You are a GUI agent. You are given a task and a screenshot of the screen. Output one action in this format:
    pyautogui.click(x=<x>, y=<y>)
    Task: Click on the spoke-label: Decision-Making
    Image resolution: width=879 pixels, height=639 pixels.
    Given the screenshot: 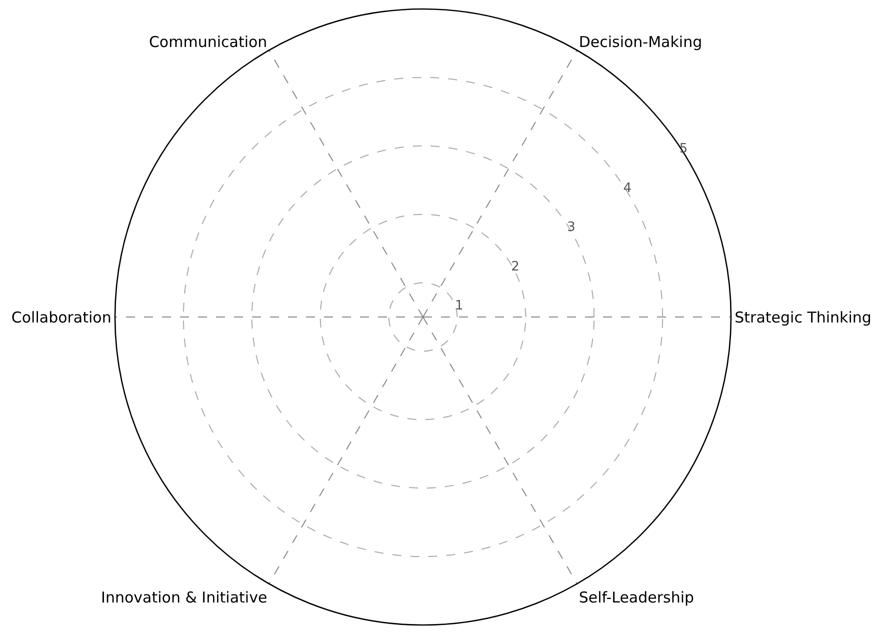 What is the action you would take?
    pyautogui.click(x=640, y=42)
    